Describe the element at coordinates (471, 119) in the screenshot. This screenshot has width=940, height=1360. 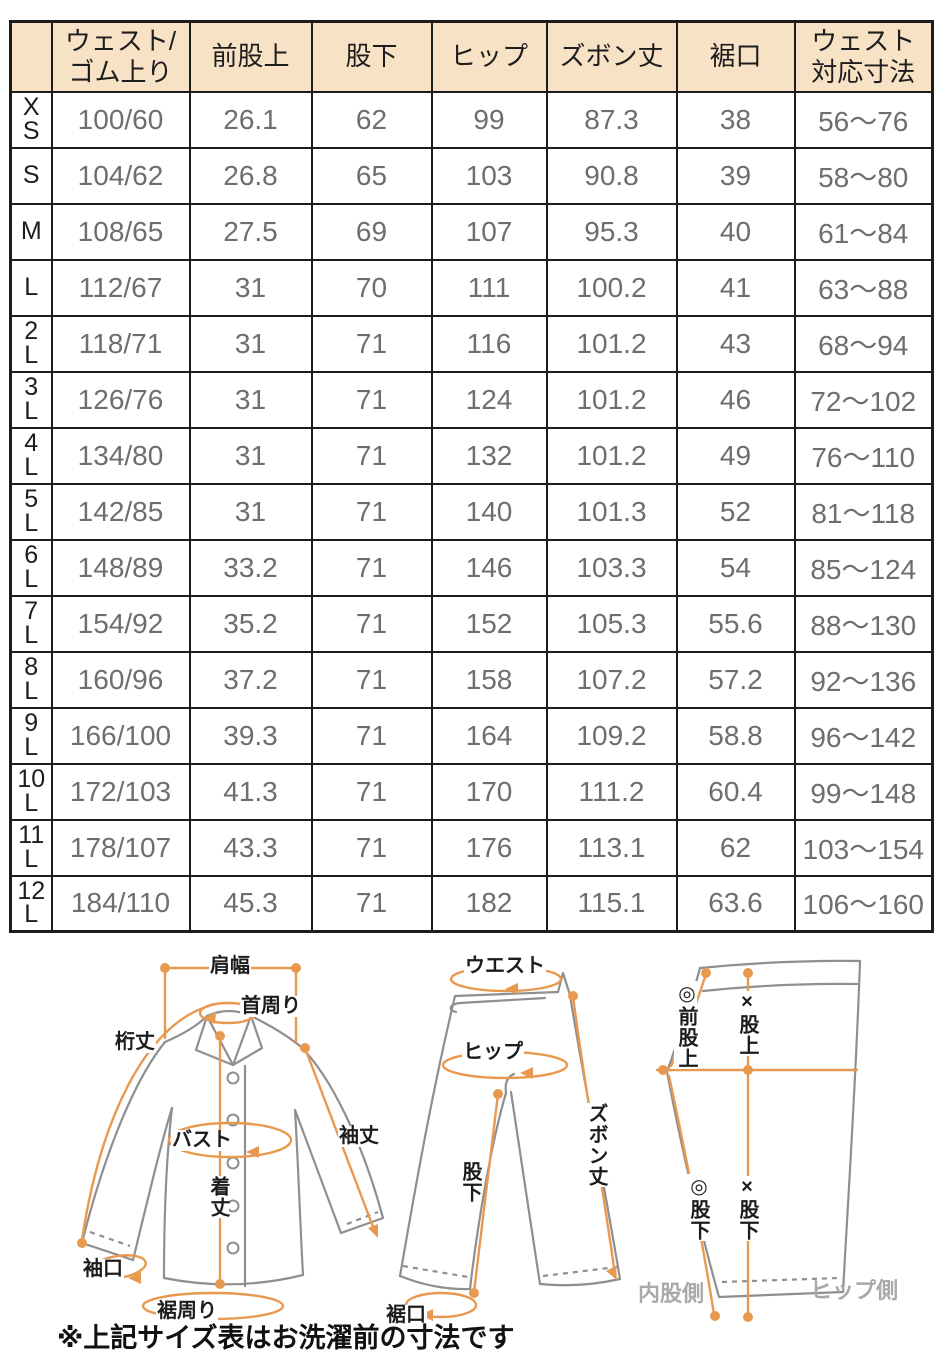
I see `table-row: X S 100/60 26.1 62 99 87.3 38 56〜76` at that location.